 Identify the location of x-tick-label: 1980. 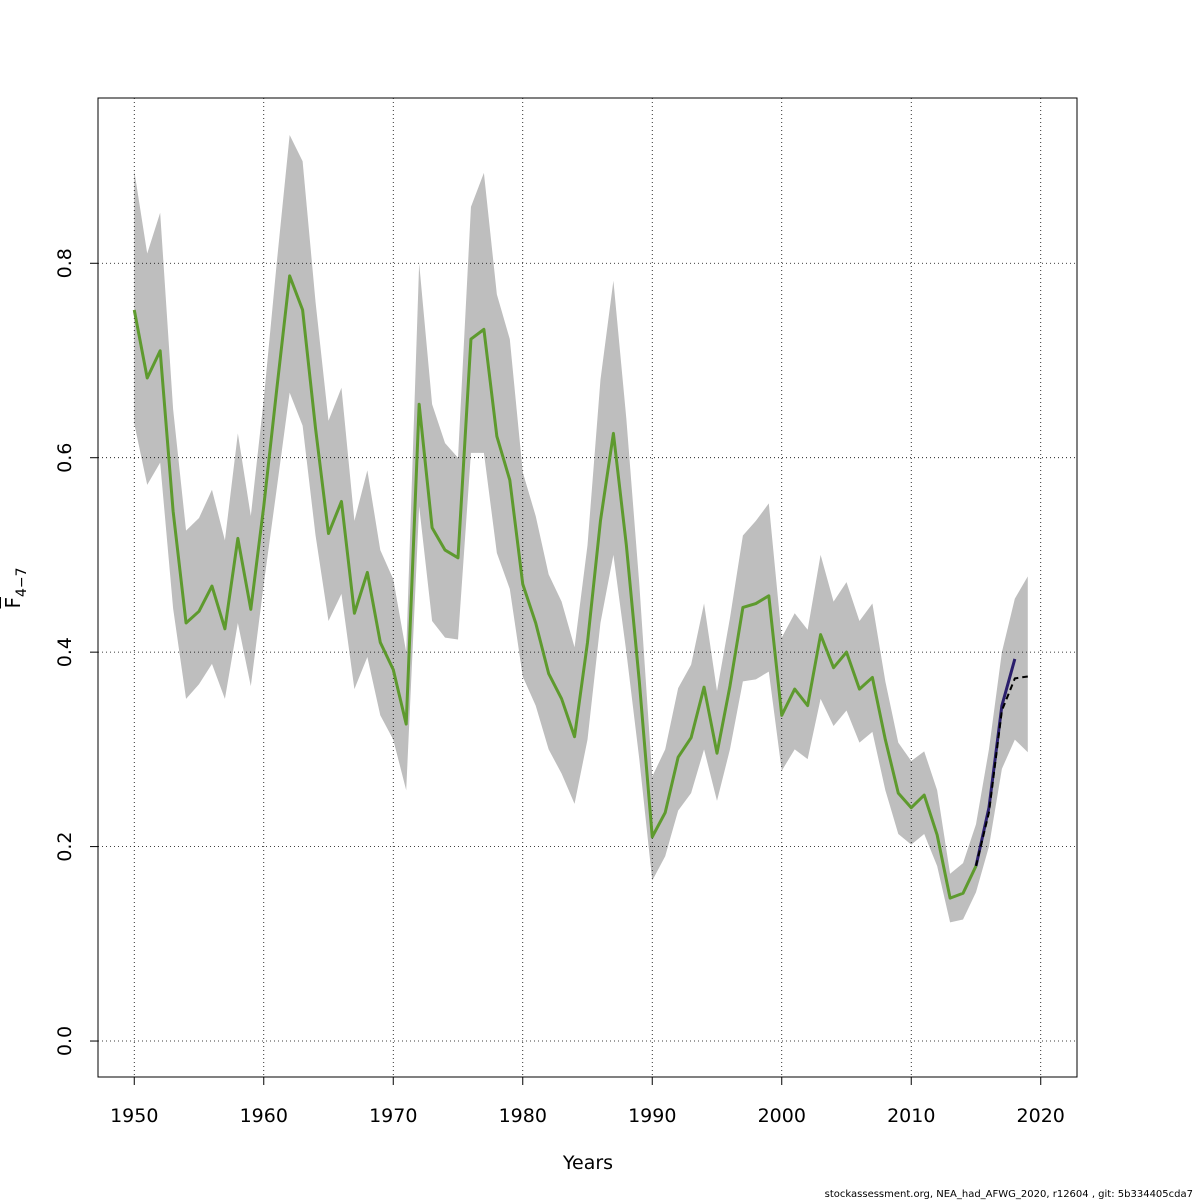
(523, 1116).